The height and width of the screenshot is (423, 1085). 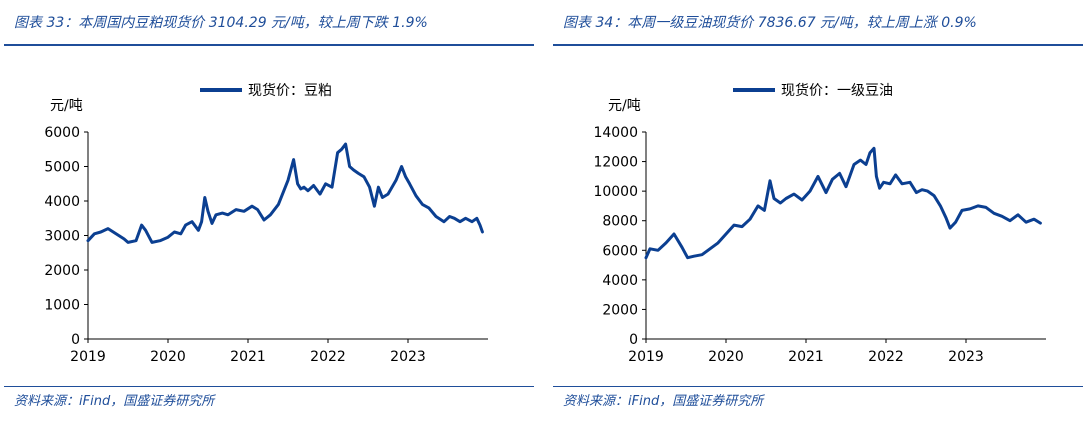 I want to click on chart-title: 图表 33：本周国内豆粕现货价 3104.29 元/吨，较上周下跌 1.9%, so click(x=221, y=23).